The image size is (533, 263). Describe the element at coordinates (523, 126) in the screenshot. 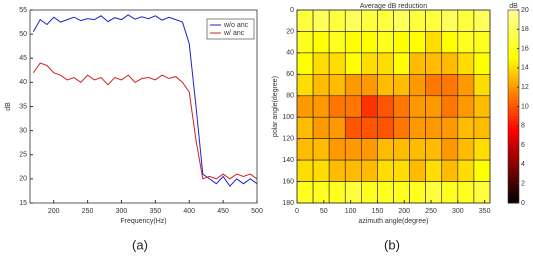

I see `colorbar-tick-label: 8` at that location.